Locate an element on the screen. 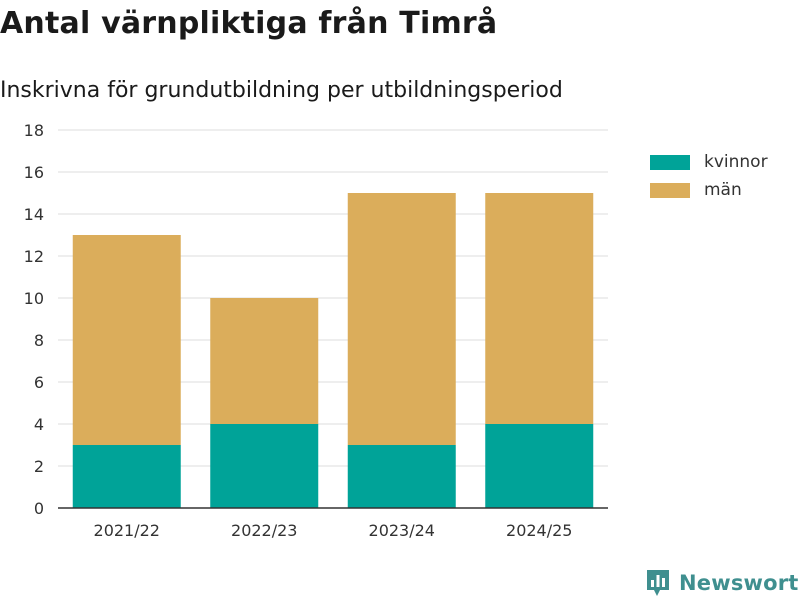 Image resolution: width=800 pixels, height=600 pixels. legend-label-kvinnor: kvinnor is located at coordinates (736, 162).